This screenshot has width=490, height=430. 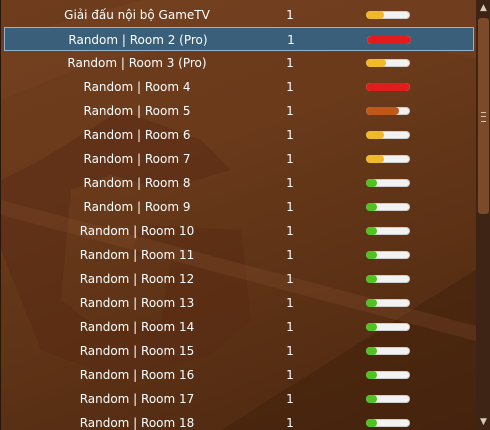 I want to click on room-name: Random | Room 17, so click(x=137, y=399).